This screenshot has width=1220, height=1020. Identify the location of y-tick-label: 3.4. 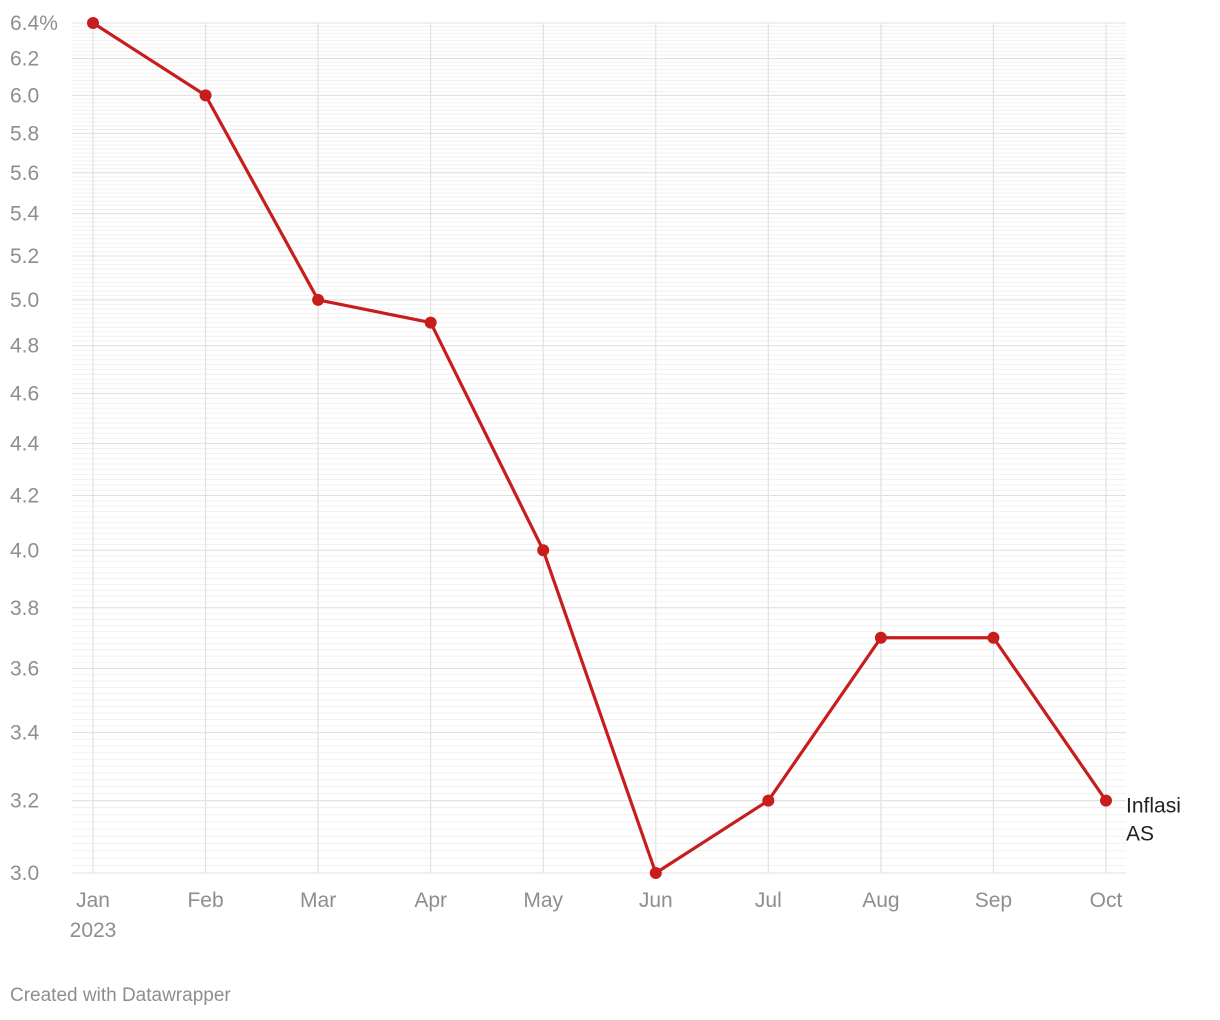
(25, 733).